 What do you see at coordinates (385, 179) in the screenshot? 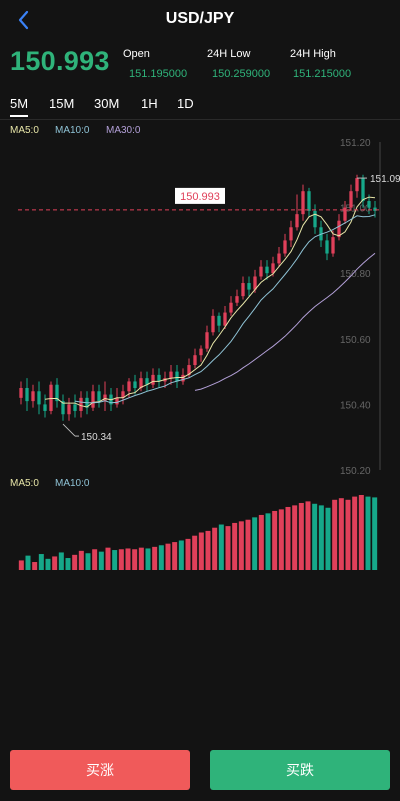
I see `max-price-label: 151.09` at bounding box center [385, 179].